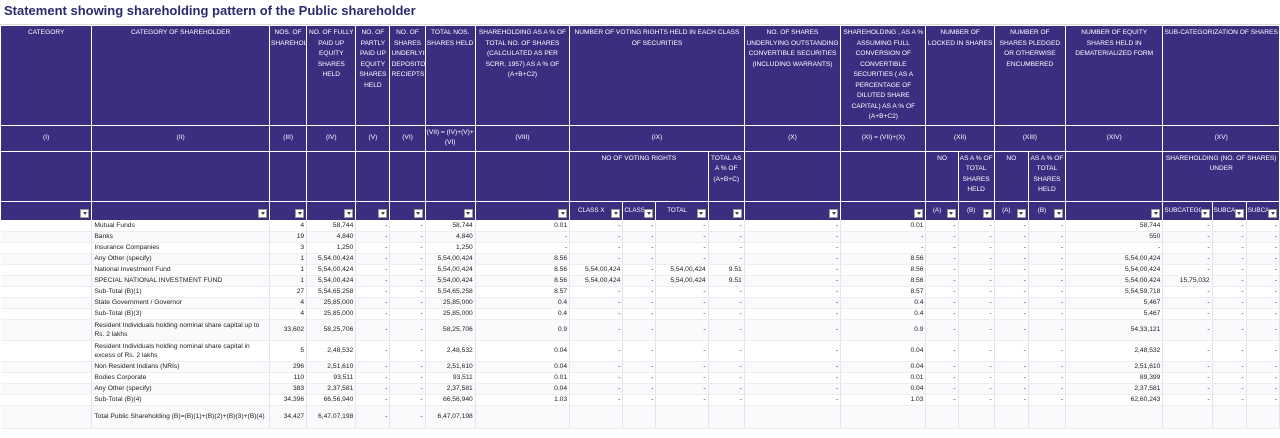 This screenshot has width=1280, height=438. What do you see at coordinates (596, 210) in the screenshot?
I see `filter-header-cell: CLASS X` at bounding box center [596, 210].